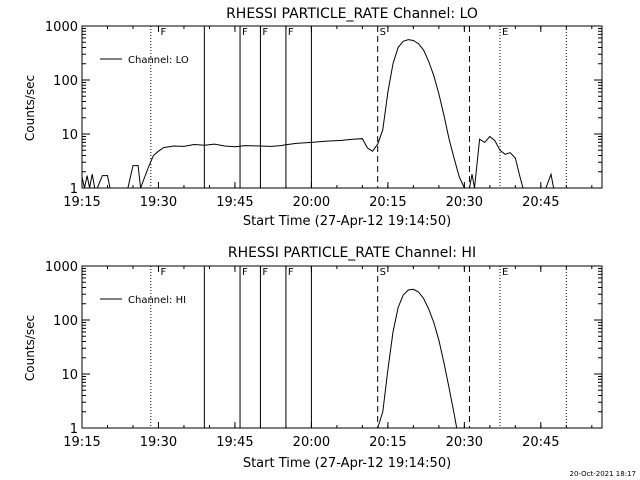 The height and width of the screenshot is (480, 640). I want to click on series-line-hi, so click(417, 358).